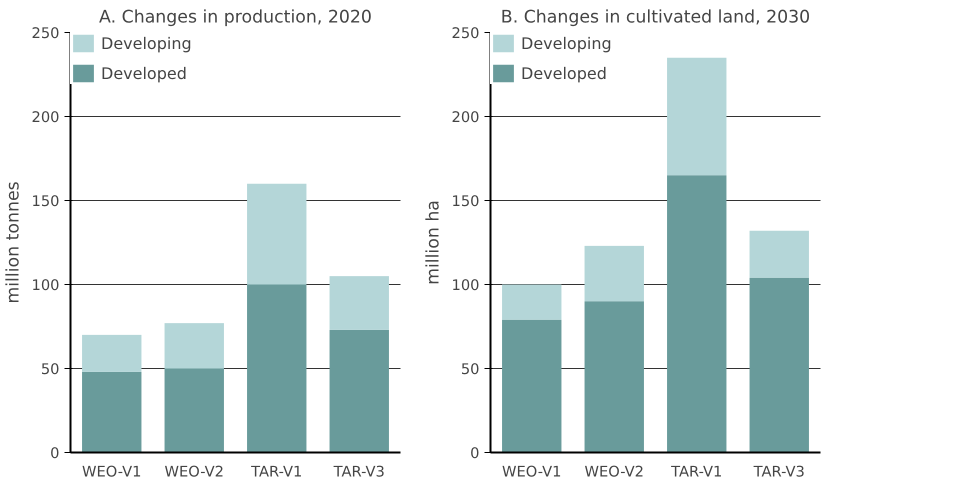  I want to click on y-axis-title: million ha, so click(434, 242).